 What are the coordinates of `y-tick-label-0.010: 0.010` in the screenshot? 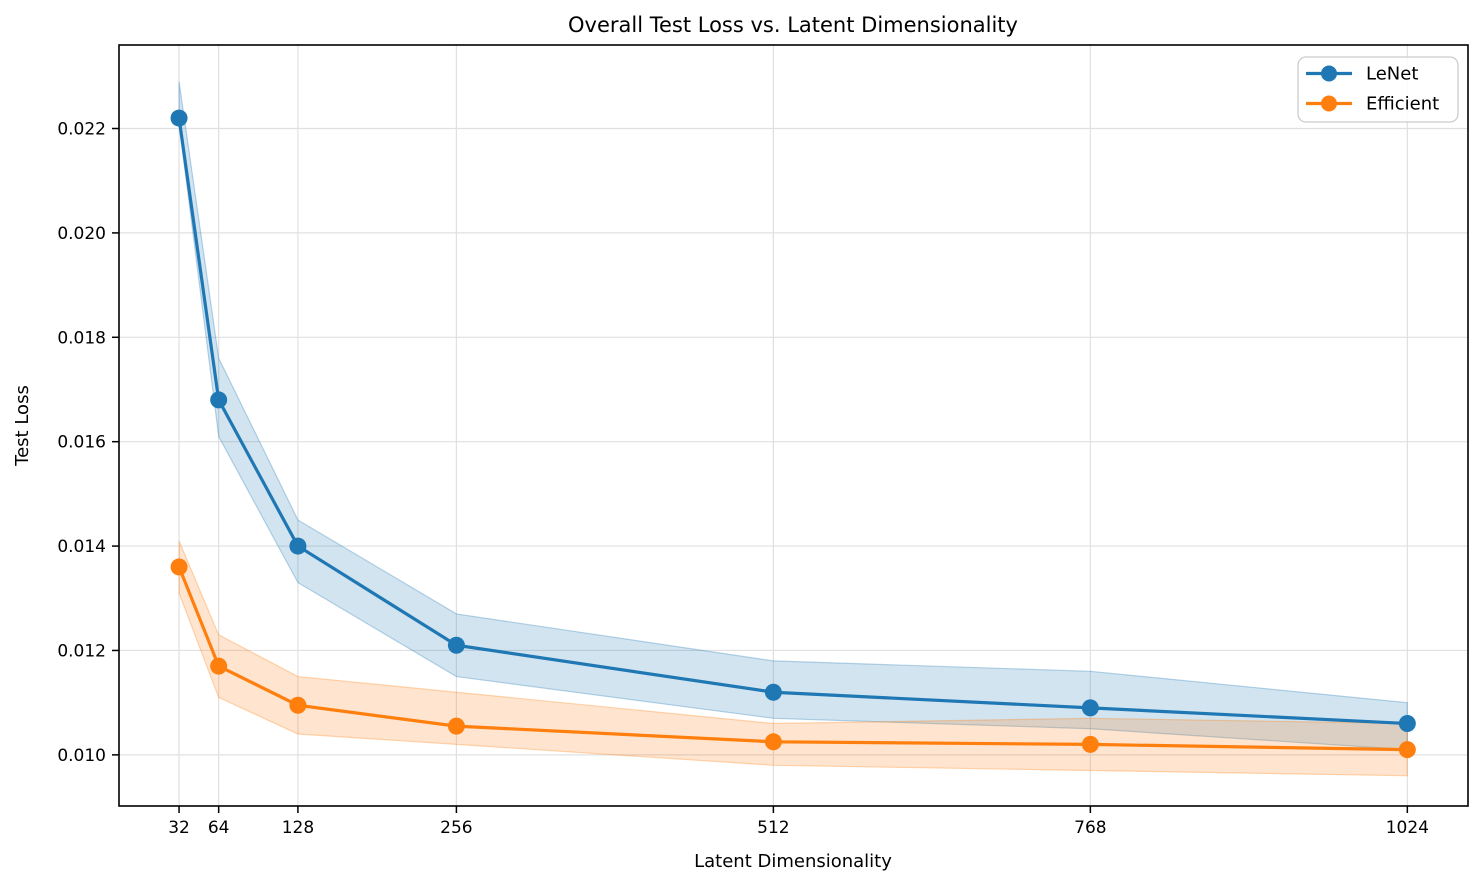 It's located at (81, 756).